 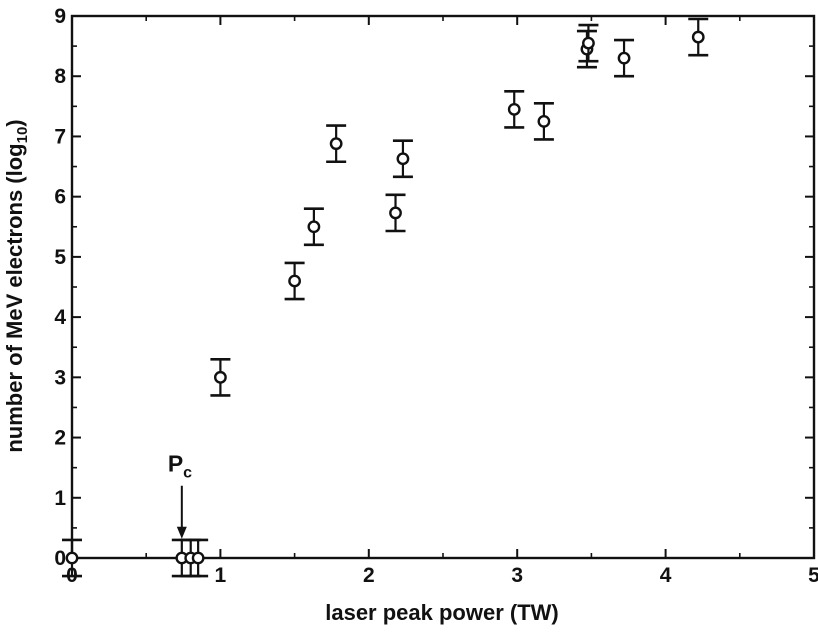 What do you see at coordinates (175, 464) in the screenshot?
I see `pc-annotation-main: P` at bounding box center [175, 464].